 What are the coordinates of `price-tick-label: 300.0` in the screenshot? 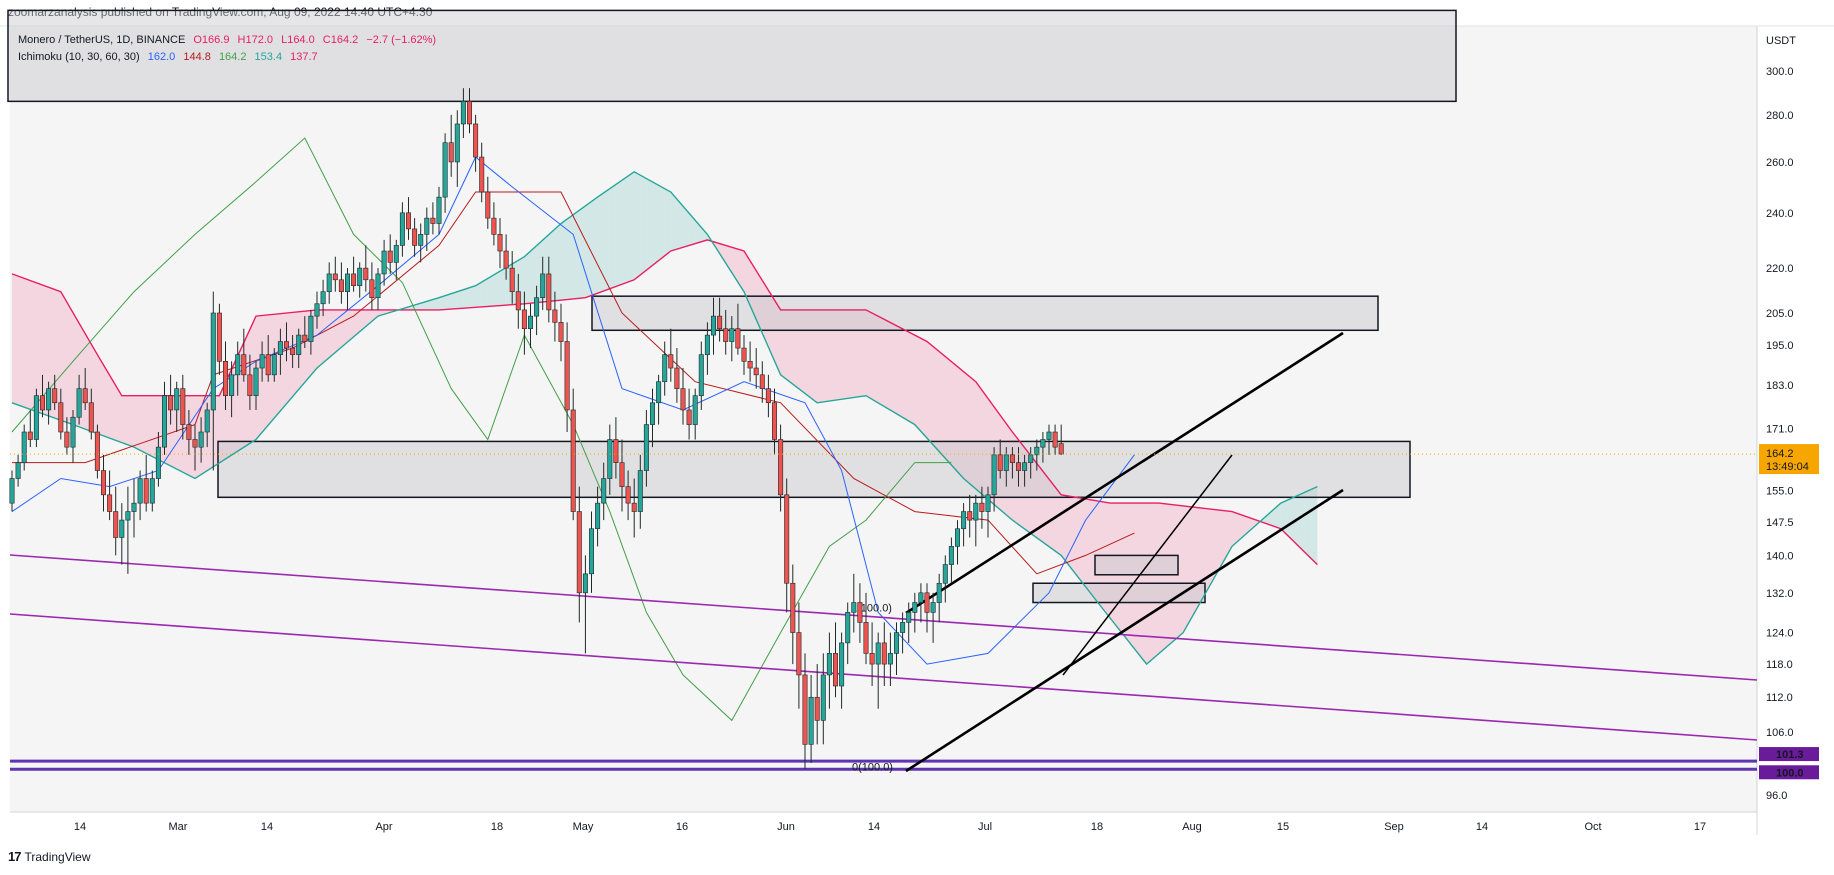 It's located at (1780, 72).